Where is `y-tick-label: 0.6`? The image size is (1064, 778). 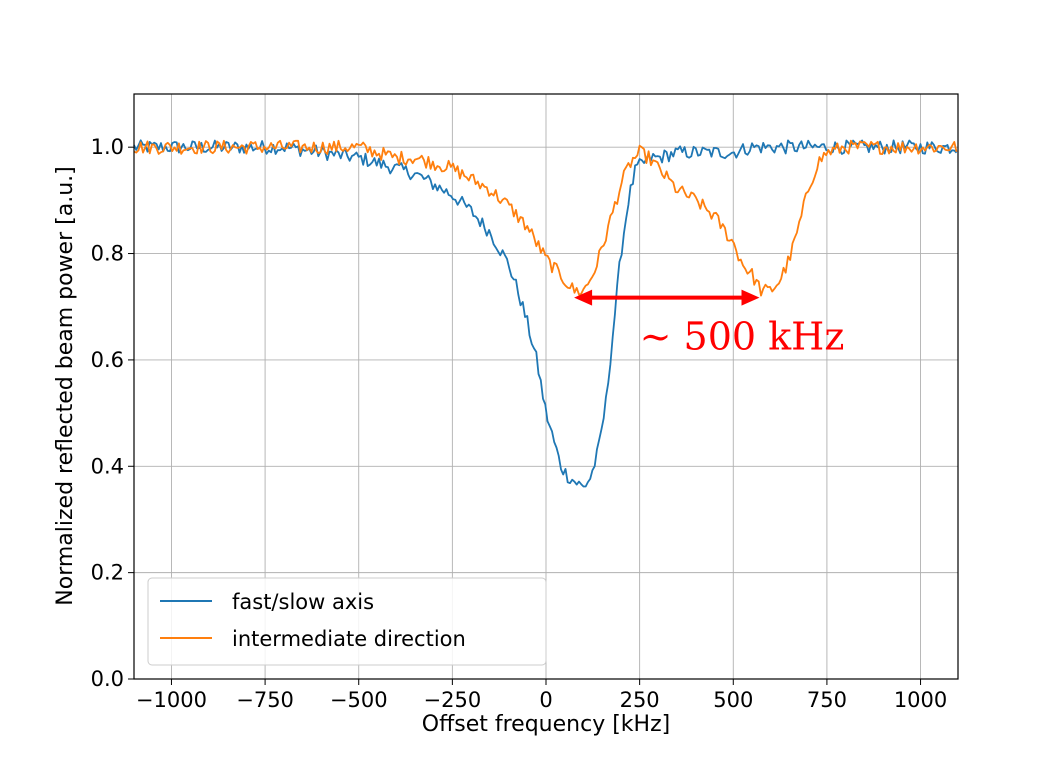
y-tick-label: 0.6 is located at coordinates (107, 360).